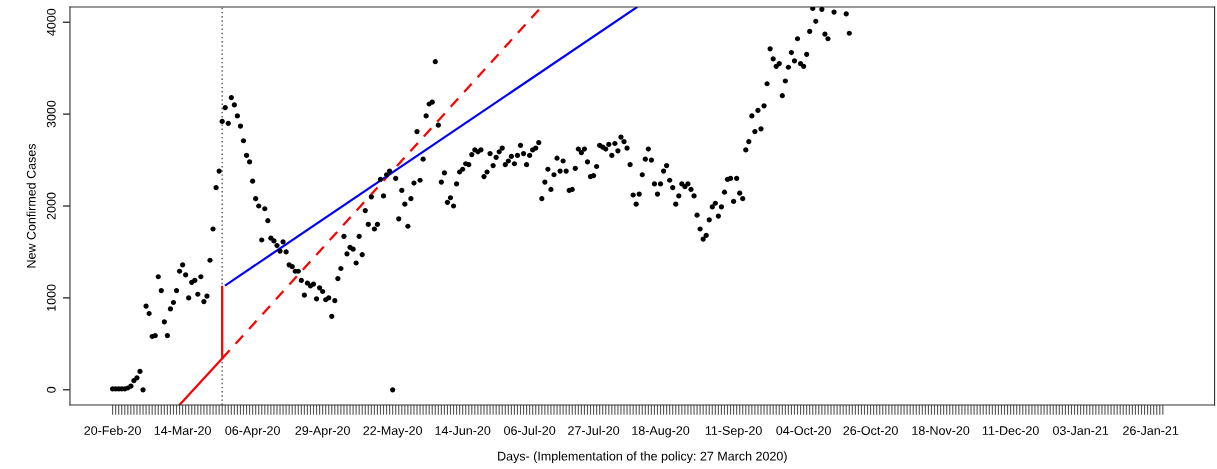 The image size is (1217, 469). What do you see at coordinates (31, 205) in the screenshot?
I see `y-axis-title: New Confirmed Cases` at bounding box center [31, 205].